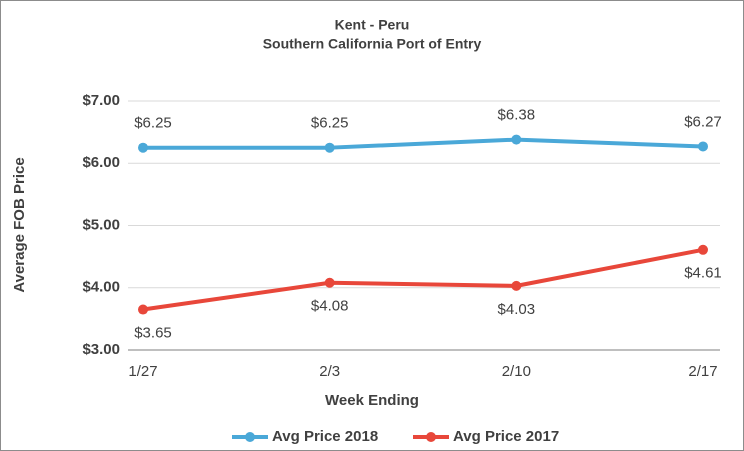 Image resolution: width=744 pixels, height=451 pixels. What do you see at coordinates (19, 224) in the screenshot?
I see `y-axis-label: Average FOB Price` at bounding box center [19, 224].